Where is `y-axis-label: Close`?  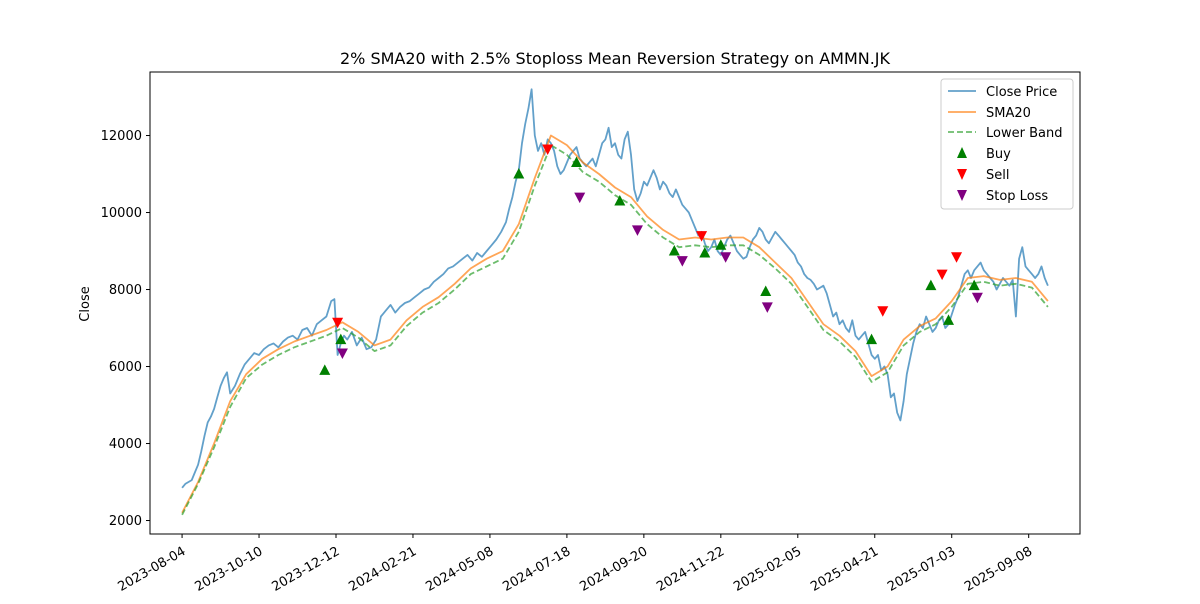 y-axis-label: Close is located at coordinates (85, 303).